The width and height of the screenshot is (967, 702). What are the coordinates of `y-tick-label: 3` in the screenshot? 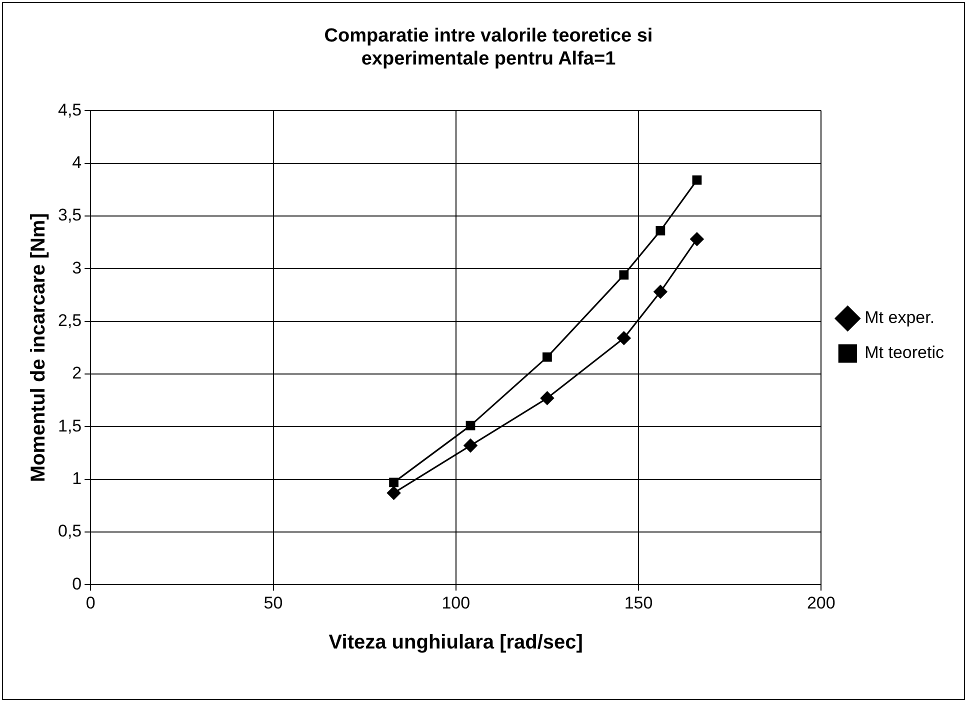 It's located at (77, 268).